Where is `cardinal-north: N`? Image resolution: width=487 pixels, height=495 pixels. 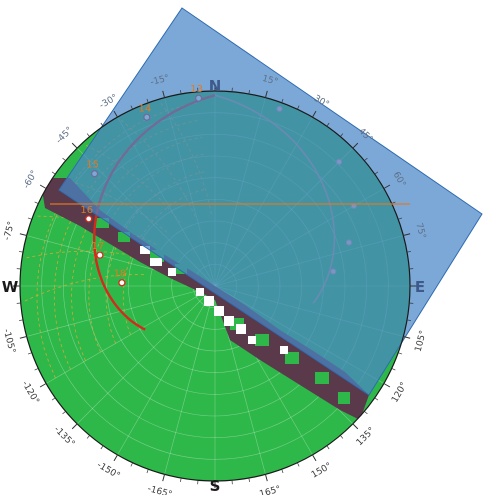 cardinal-north: N is located at coordinates (215, 86).